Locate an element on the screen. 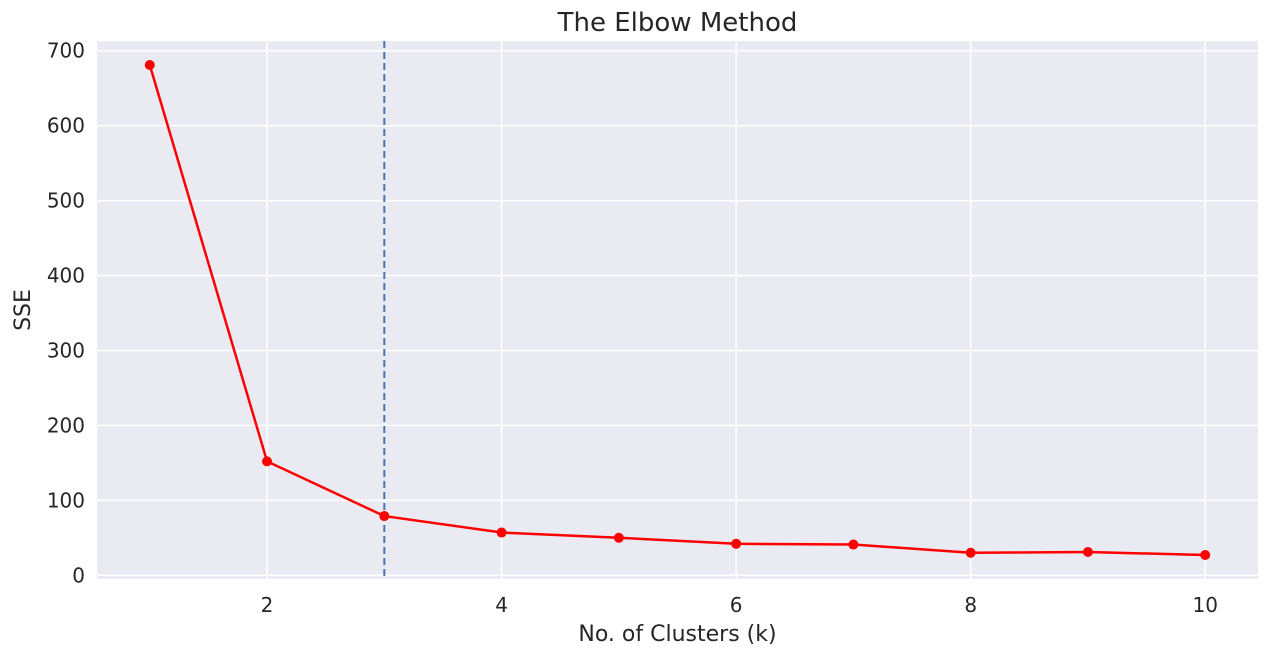  y-tick-label: 0 is located at coordinates (78, 575).